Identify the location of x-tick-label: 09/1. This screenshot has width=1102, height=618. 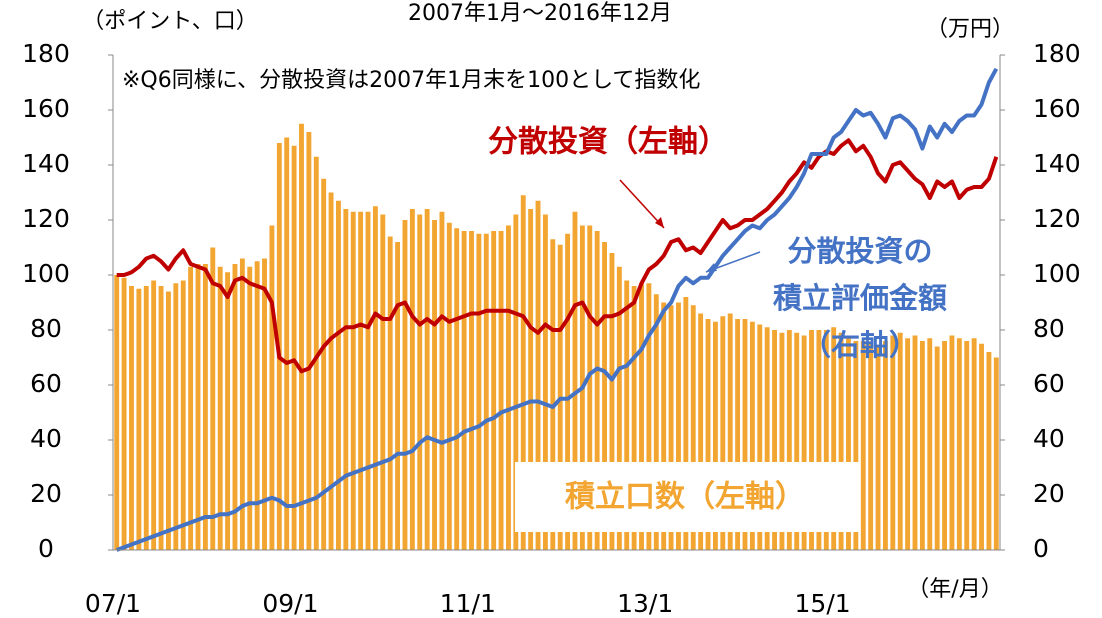
(290, 603).